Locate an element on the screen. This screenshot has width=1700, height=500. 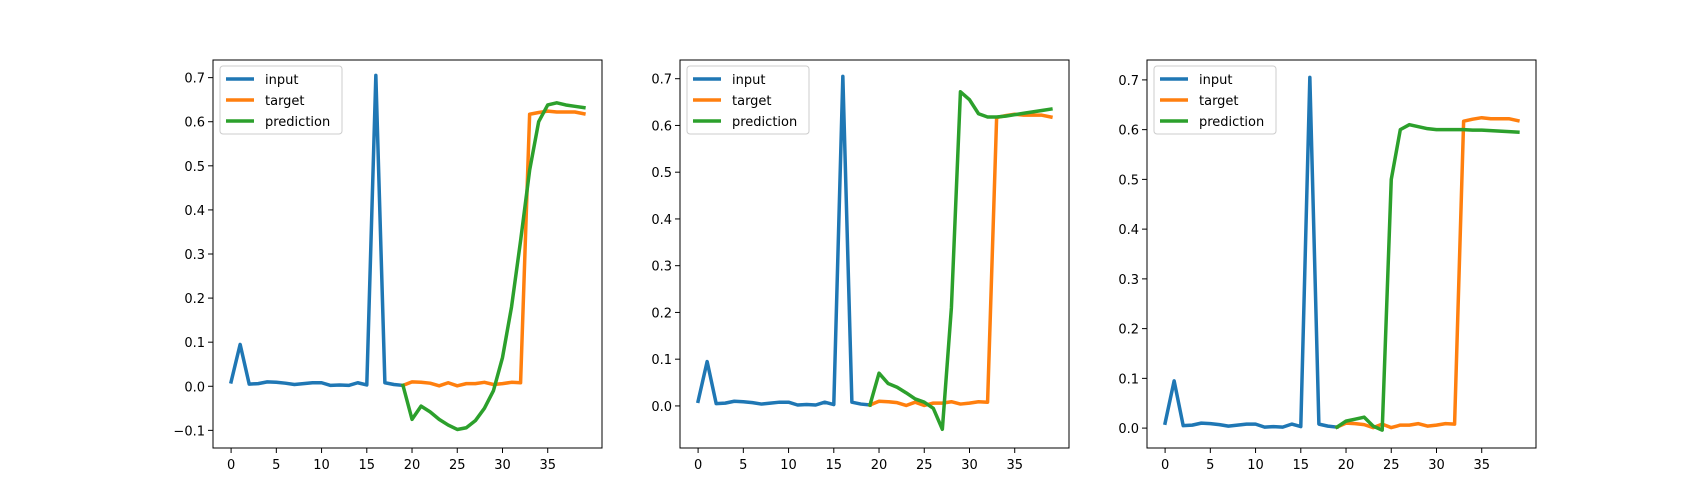
series-line-target is located at coordinates (1427, 272).